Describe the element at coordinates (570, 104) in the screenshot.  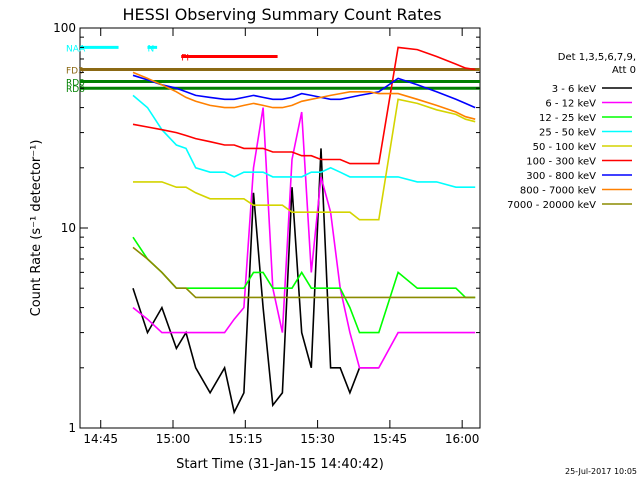
I see `legend-label-1: 6 - 12 keV` at that location.